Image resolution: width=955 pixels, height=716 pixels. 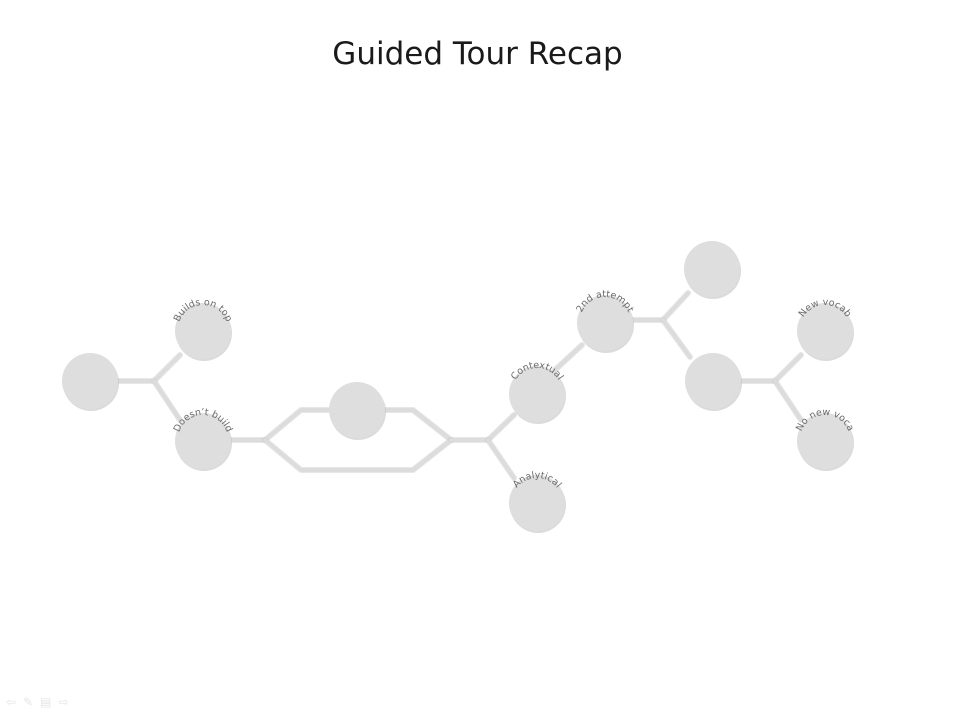 What do you see at coordinates (90, 382) in the screenshot?
I see `node-root` at bounding box center [90, 382].